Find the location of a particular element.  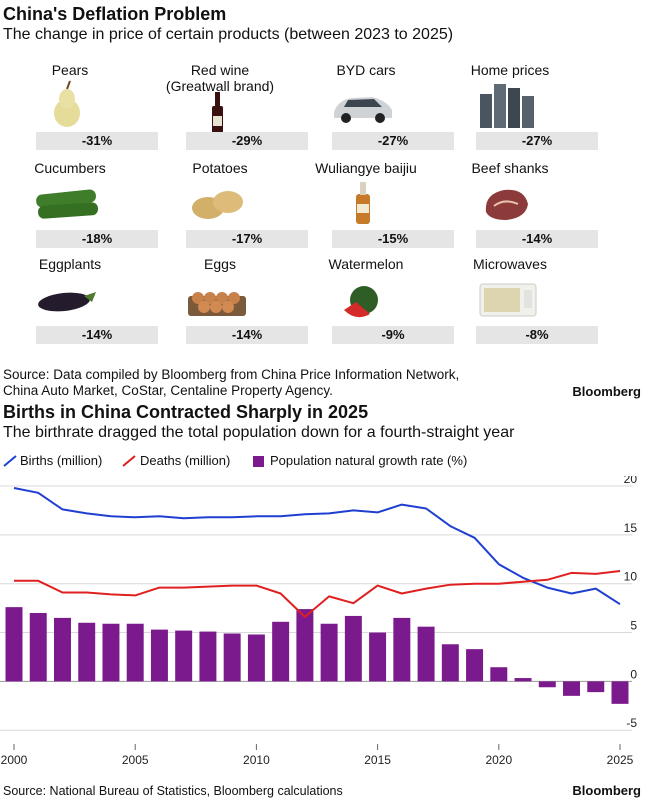

product-cell: Home prices -27% is located at coordinates (548, 106).